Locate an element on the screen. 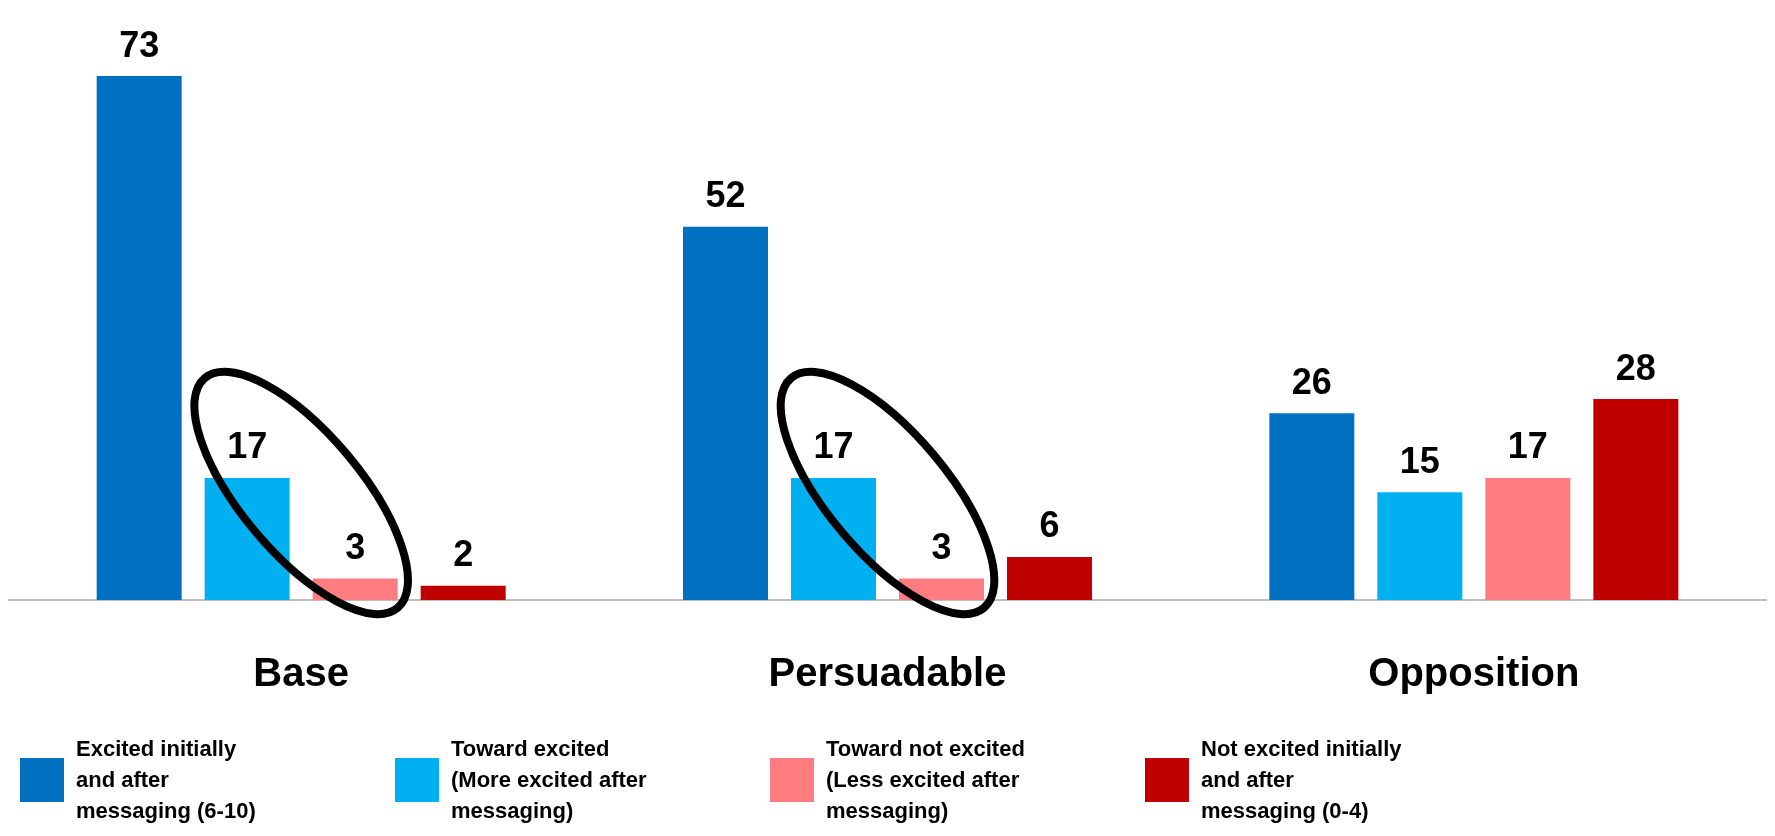  data-label: 15 is located at coordinates (1419, 460).